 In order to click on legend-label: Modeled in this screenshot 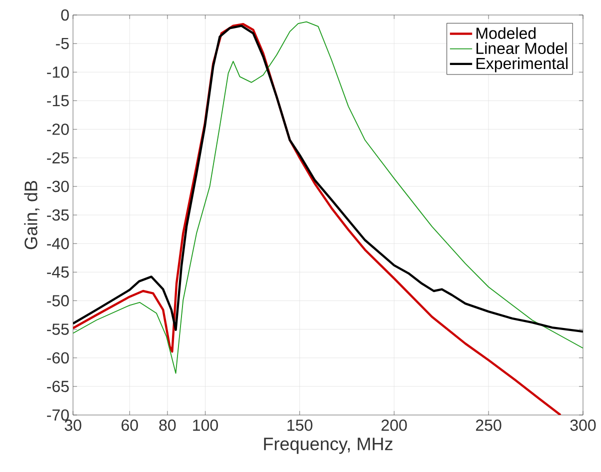, I will do `click(506, 33)`.